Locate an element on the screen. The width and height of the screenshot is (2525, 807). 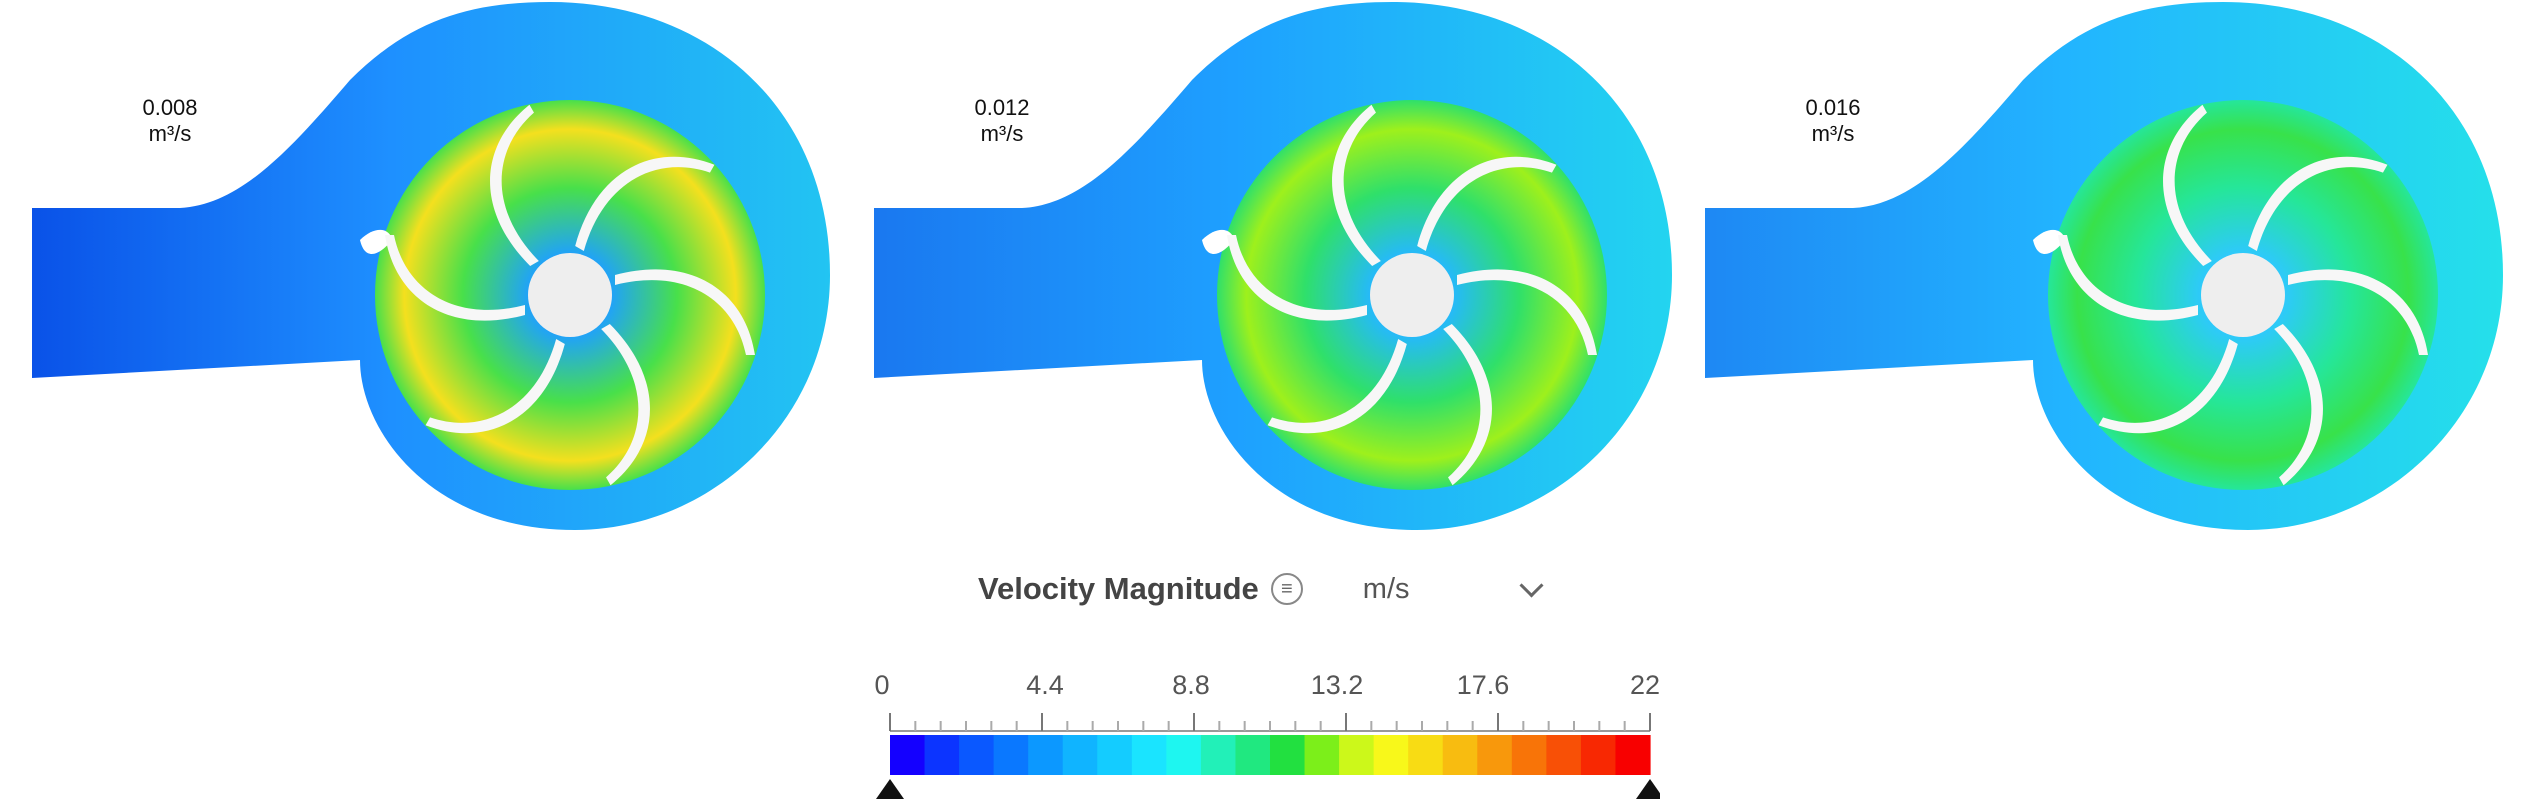
range-max-handle is located at coordinates (1648, 789).